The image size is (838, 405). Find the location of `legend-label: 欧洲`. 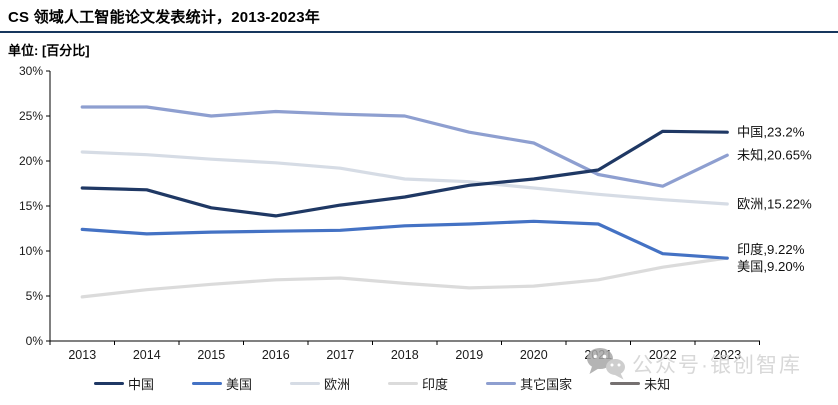

legend-label: 欧洲 is located at coordinates (337, 384).